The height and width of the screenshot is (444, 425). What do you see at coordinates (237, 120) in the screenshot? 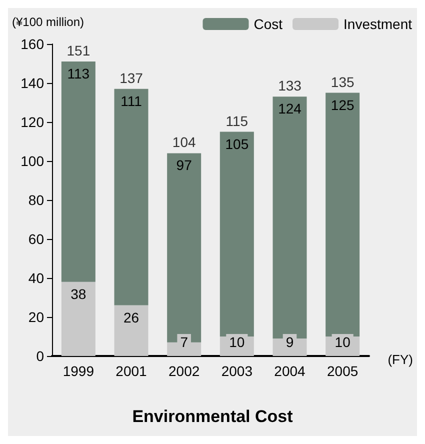
I see `total-label: 115` at bounding box center [237, 120].